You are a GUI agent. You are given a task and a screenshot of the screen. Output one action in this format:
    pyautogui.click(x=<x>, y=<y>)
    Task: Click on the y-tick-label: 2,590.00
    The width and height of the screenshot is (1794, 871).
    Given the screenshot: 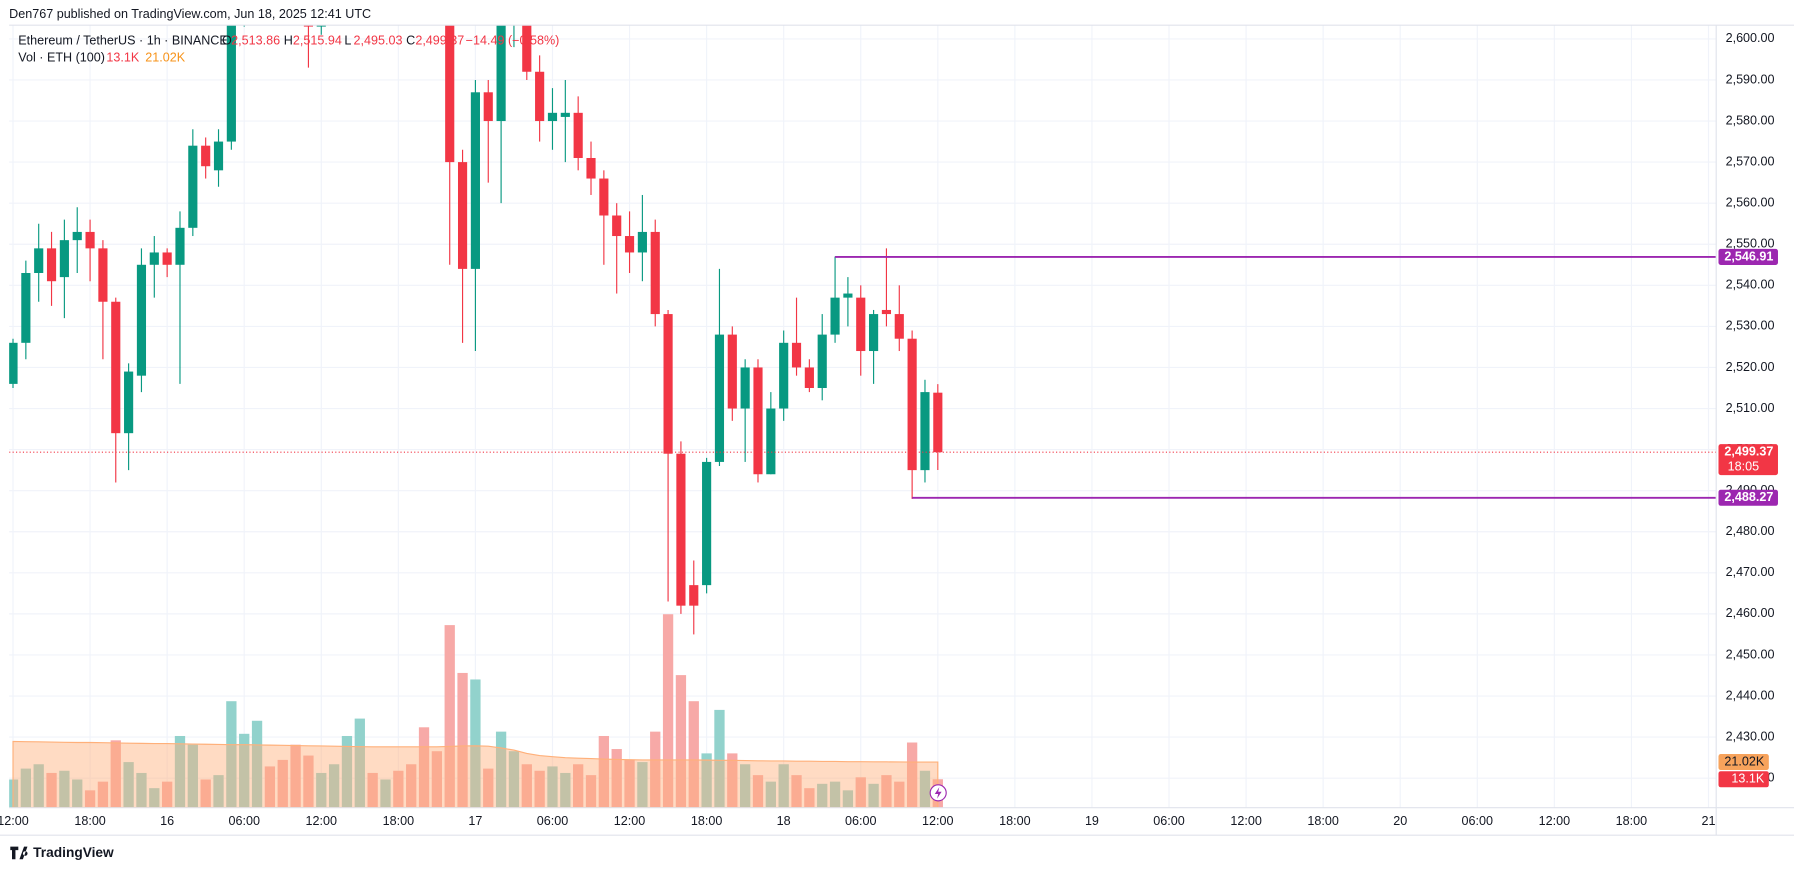 What is the action you would take?
    pyautogui.click(x=1750, y=79)
    